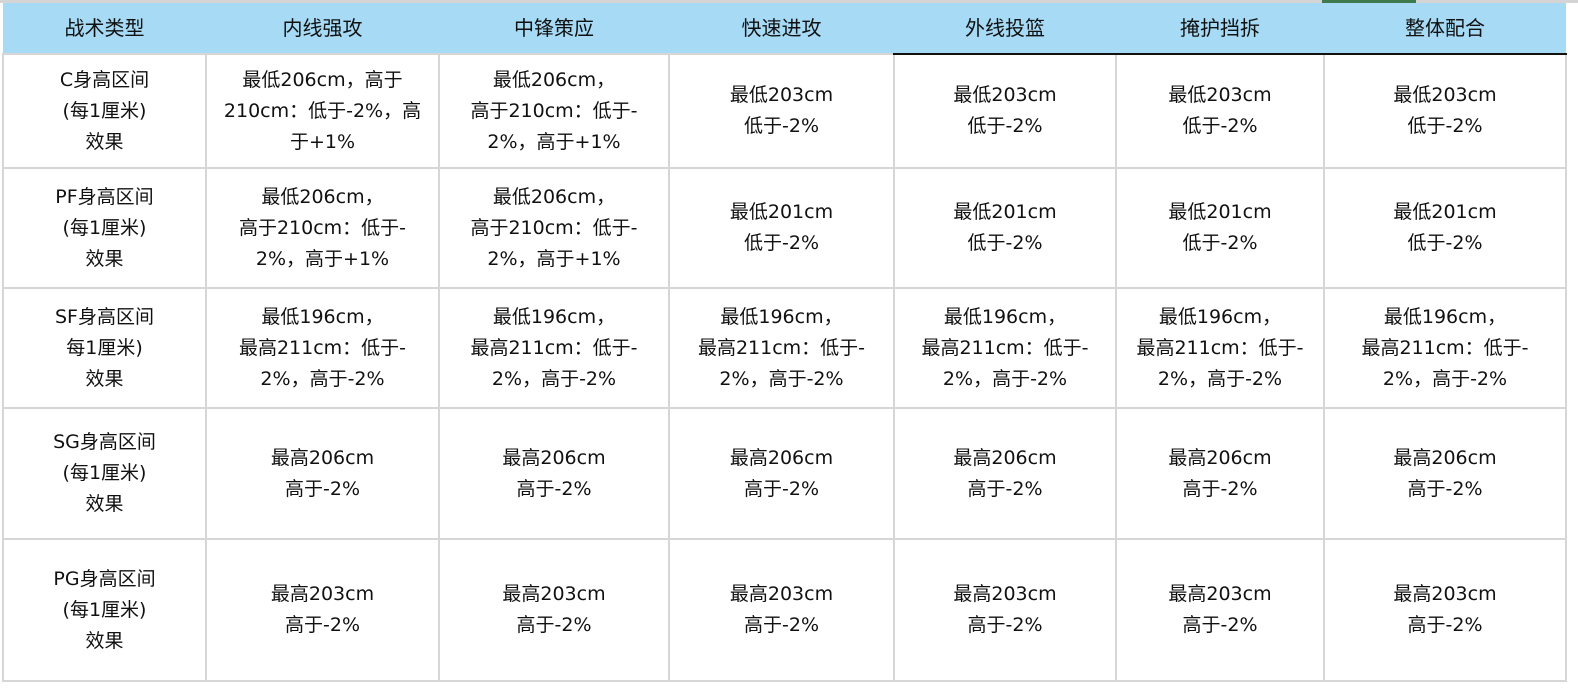 This screenshot has height=688, width=1578. What do you see at coordinates (322, 111) in the screenshot?
I see `table-cell: 最低206cm，高于 210cm：低于-2%，高 于+1%` at bounding box center [322, 111].